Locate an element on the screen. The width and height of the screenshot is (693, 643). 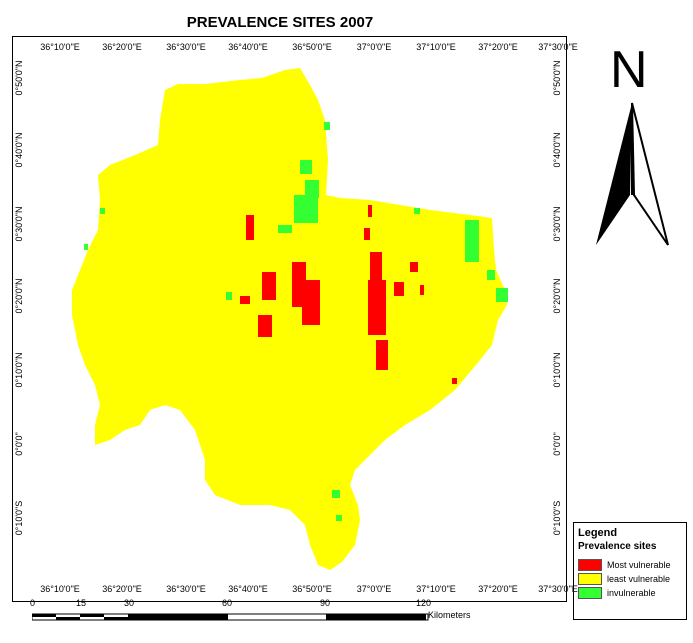
map-title: PREVALENCE SITES 2007 is located at coordinates (280, 22).